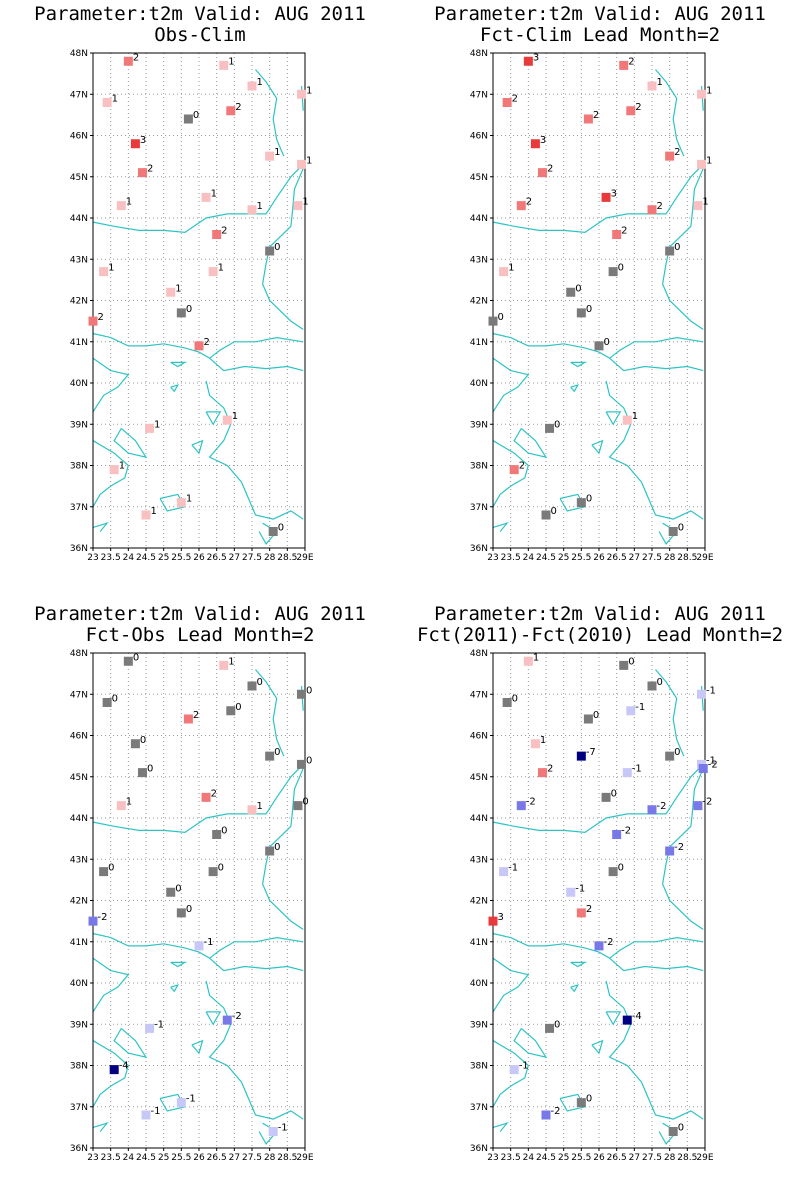 This screenshot has height=1200, width=800. I want to click on panel-title: Parameter:t2m Valid: AUG 2011, so click(600, 614).